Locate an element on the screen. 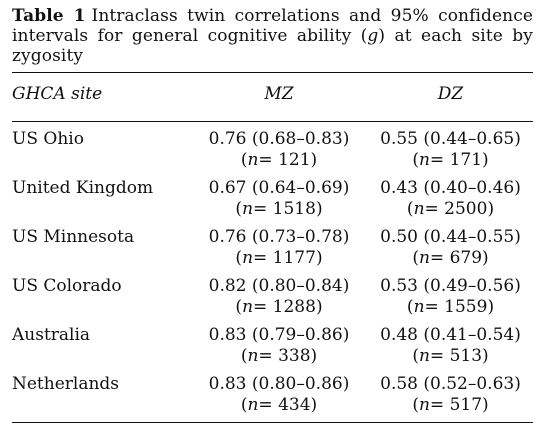  mz-sample-size: (n= 1177) is located at coordinates (279, 258).